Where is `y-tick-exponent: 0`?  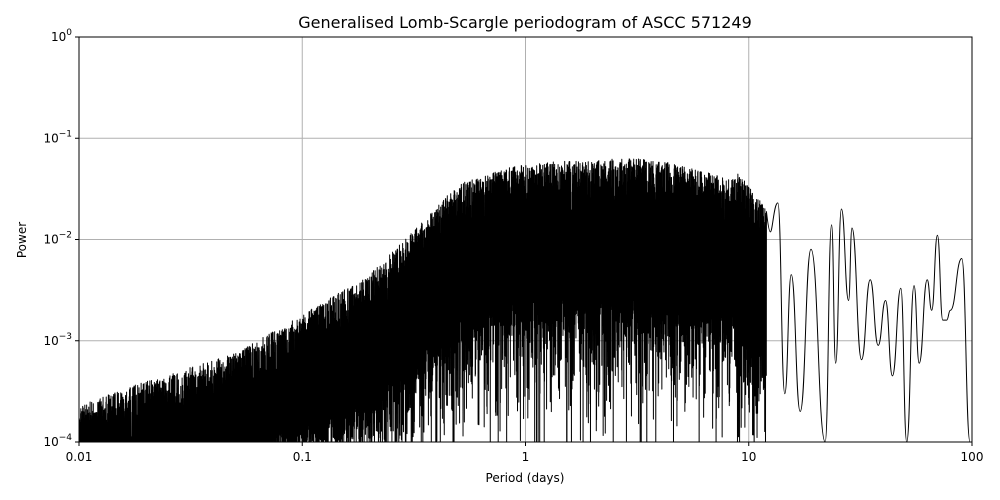
y-tick-exponent: 0 is located at coordinates (69, 33).